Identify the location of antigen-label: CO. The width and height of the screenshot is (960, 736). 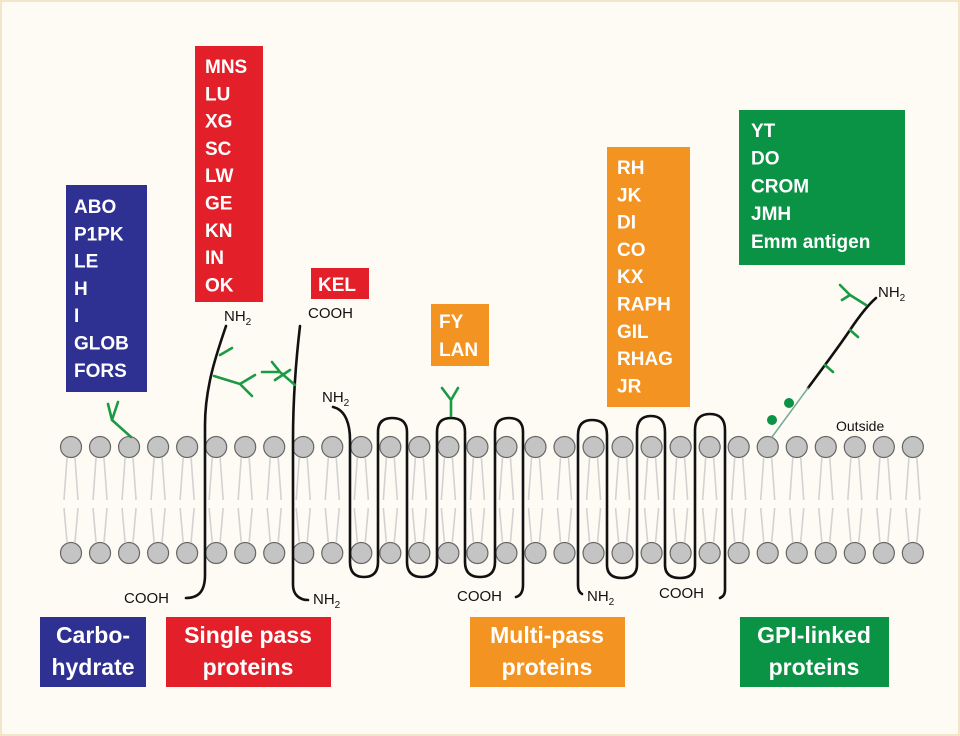
(631, 250).